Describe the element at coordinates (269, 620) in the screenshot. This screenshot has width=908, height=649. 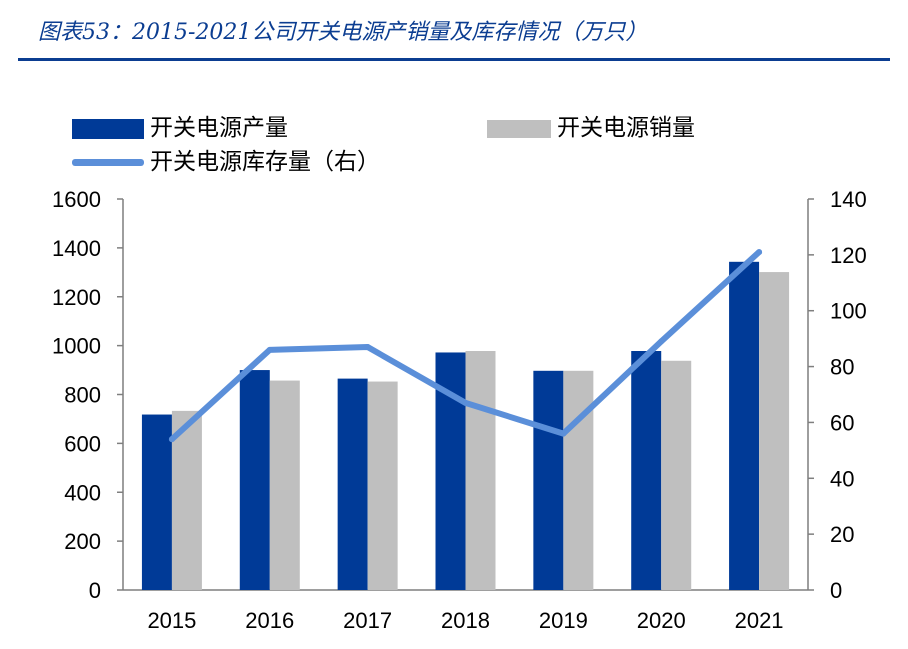
I see `x-tick-label: 2016` at that location.